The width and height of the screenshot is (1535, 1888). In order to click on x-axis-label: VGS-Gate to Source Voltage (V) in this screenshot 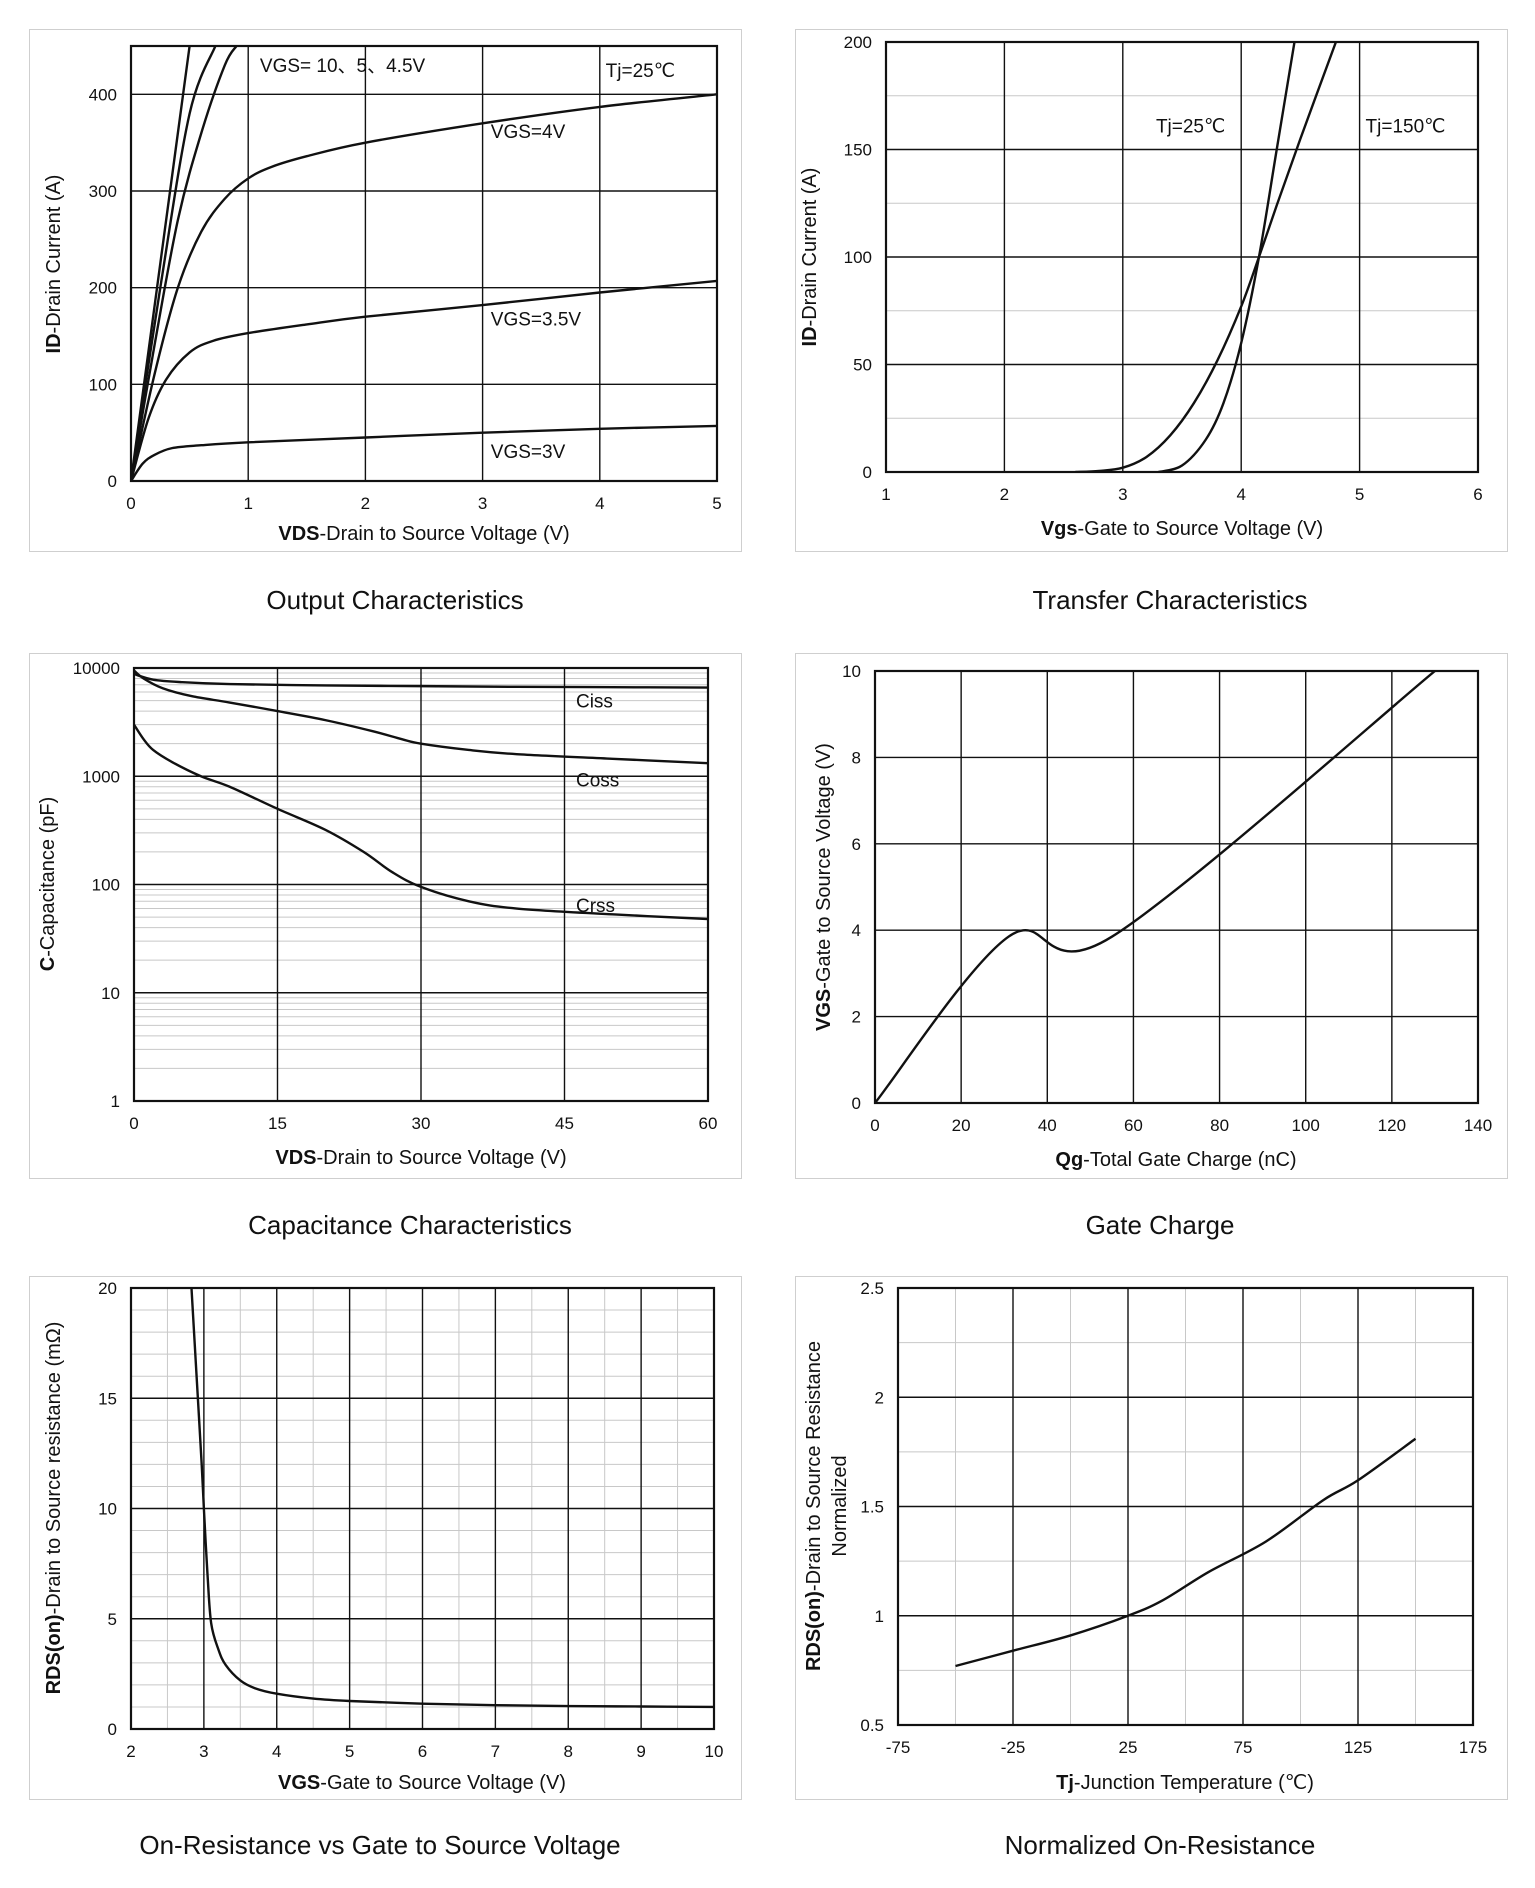, I will do `click(422, 1783)`.